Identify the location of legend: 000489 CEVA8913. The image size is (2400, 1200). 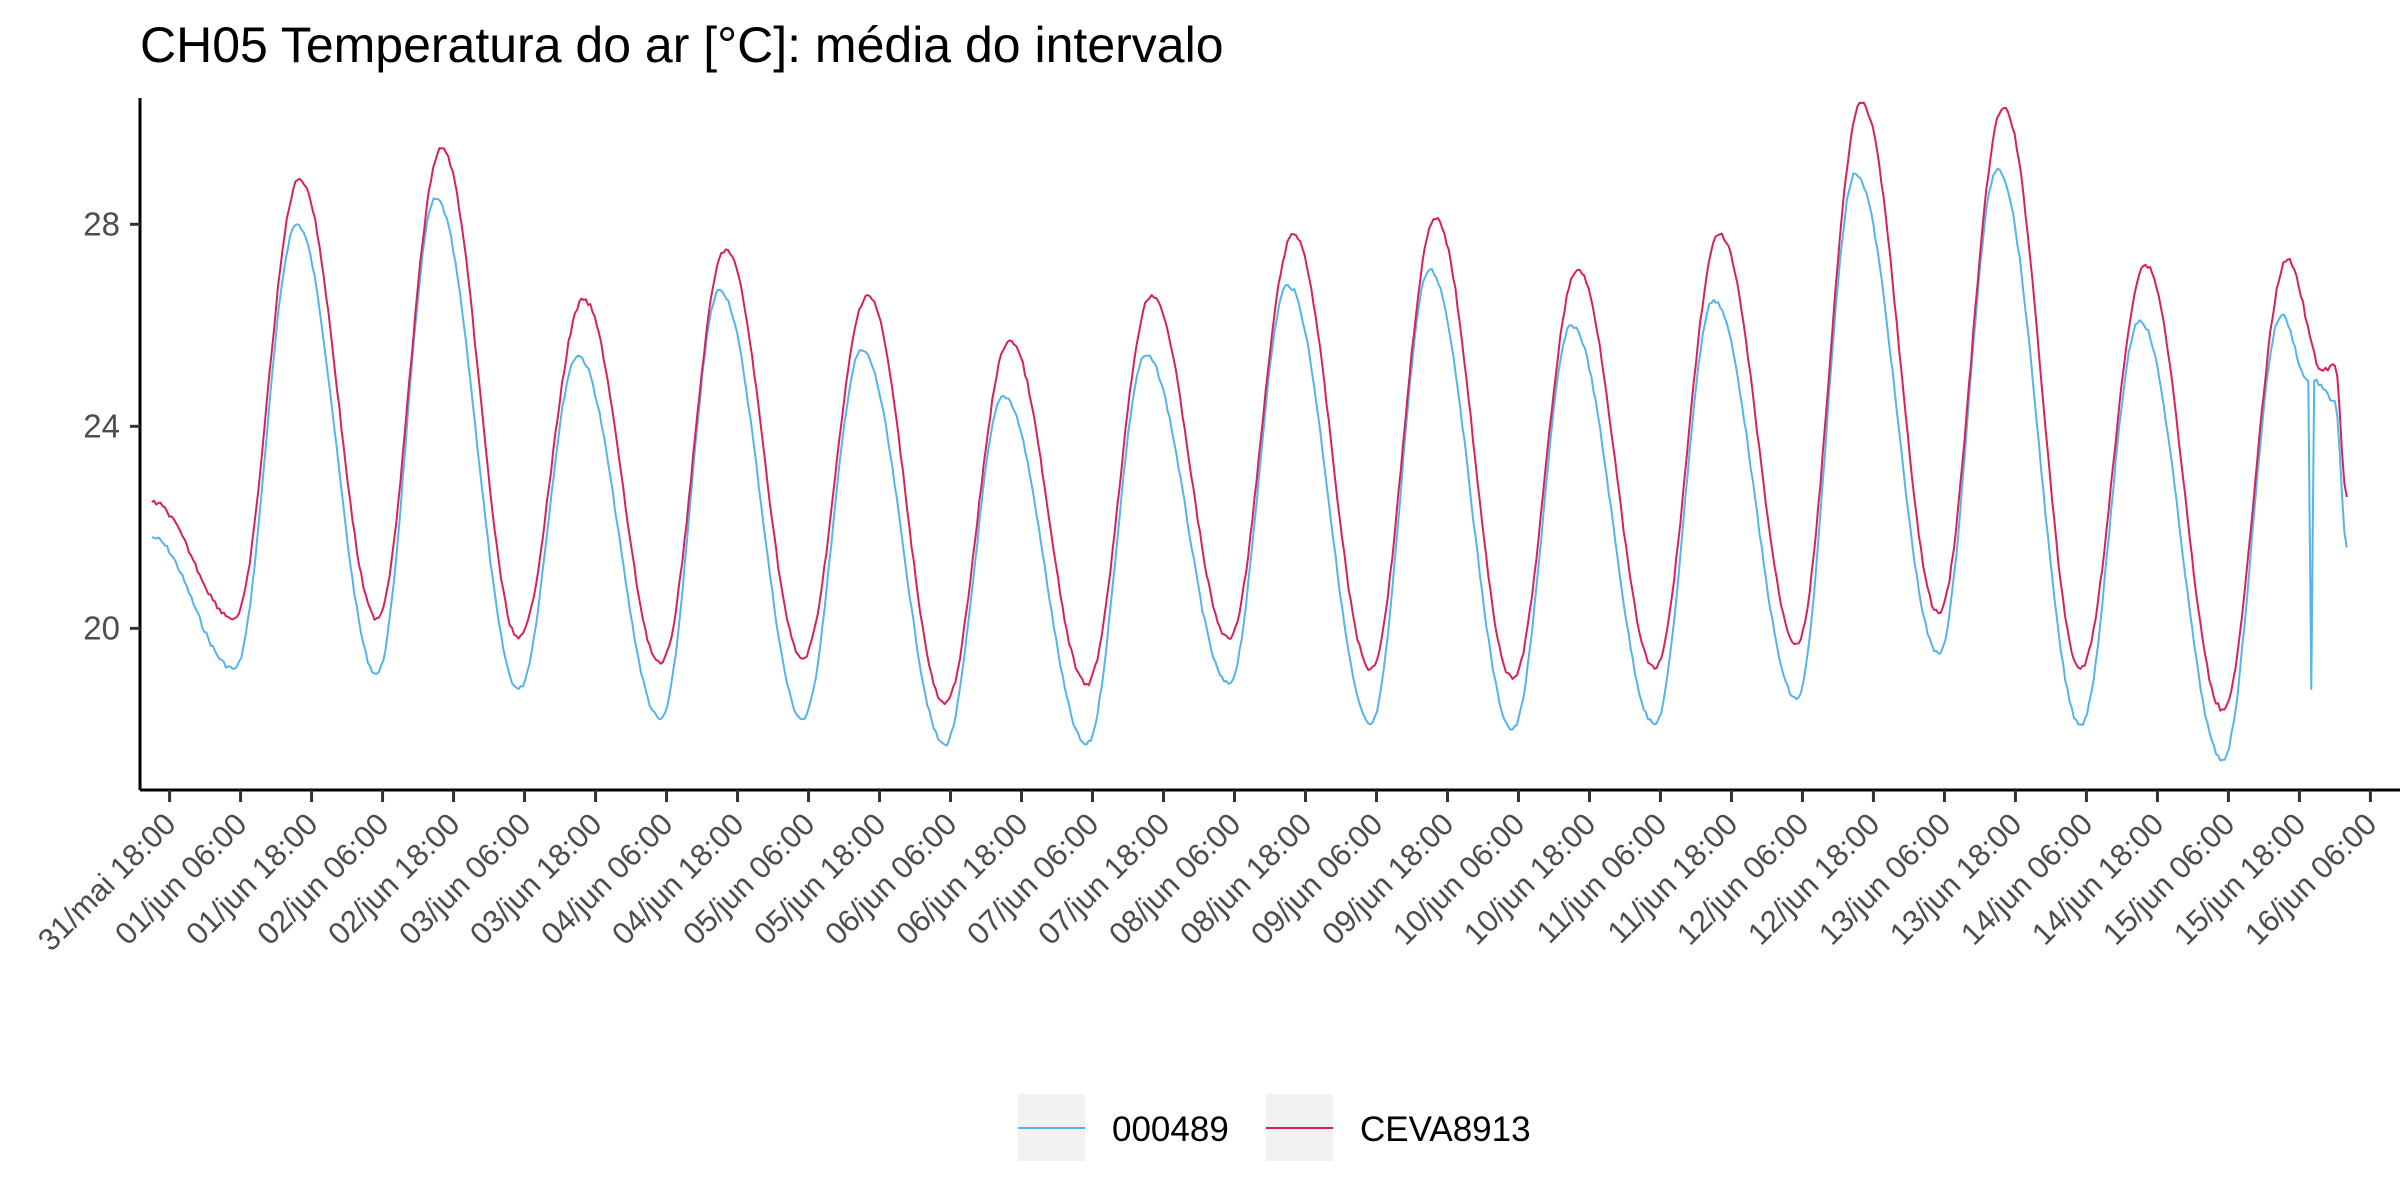
(1274, 1127).